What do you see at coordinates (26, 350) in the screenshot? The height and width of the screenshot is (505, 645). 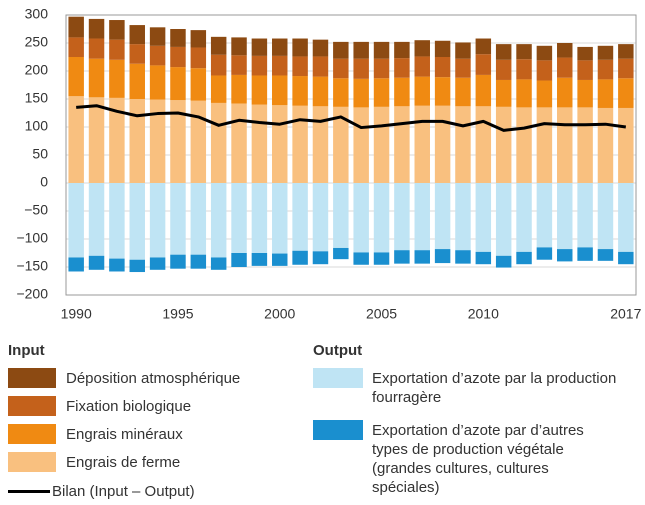 I see `legend-title: Input` at bounding box center [26, 350].